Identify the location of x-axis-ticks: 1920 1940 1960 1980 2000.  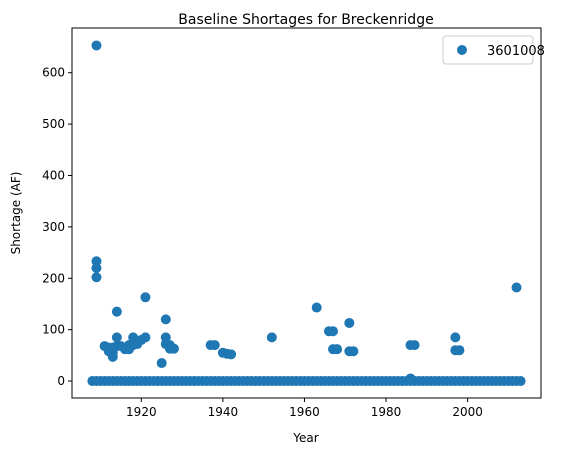
(304, 408).